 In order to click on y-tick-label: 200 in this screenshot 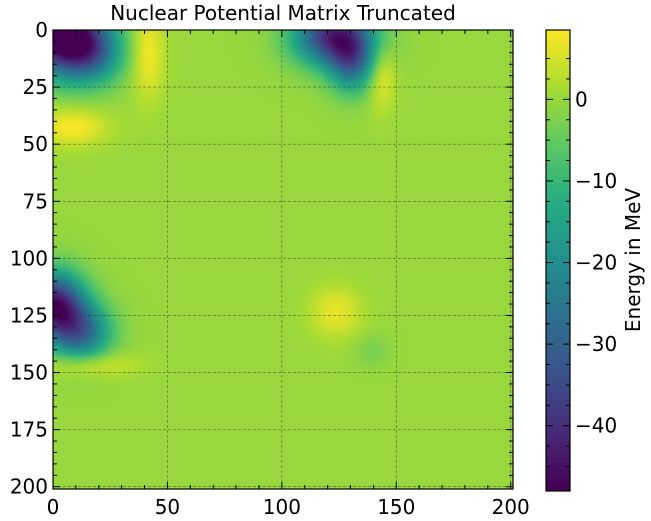, I will do `click(29, 487)`.